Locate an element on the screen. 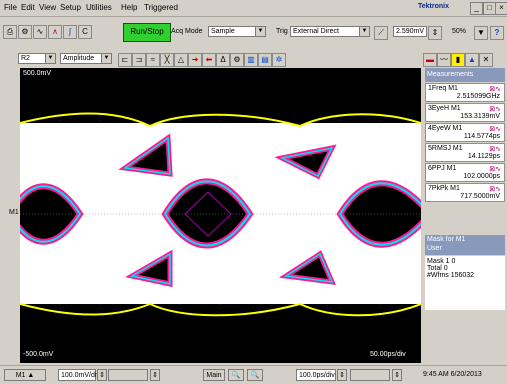 The width and height of the screenshot is (507, 384). triangle-view-icon: ▲ is located at coordinates (472, 60).